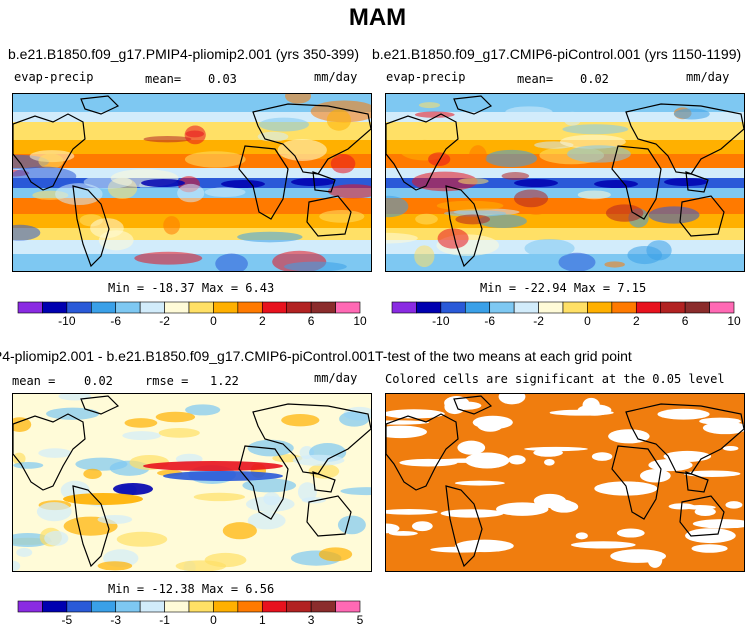 The height and width of the screenshot is (629, 755). Describe the element at coordinates (222, 79) in the screenshot. I see `panel1-mean-value: 0.03` at that location.